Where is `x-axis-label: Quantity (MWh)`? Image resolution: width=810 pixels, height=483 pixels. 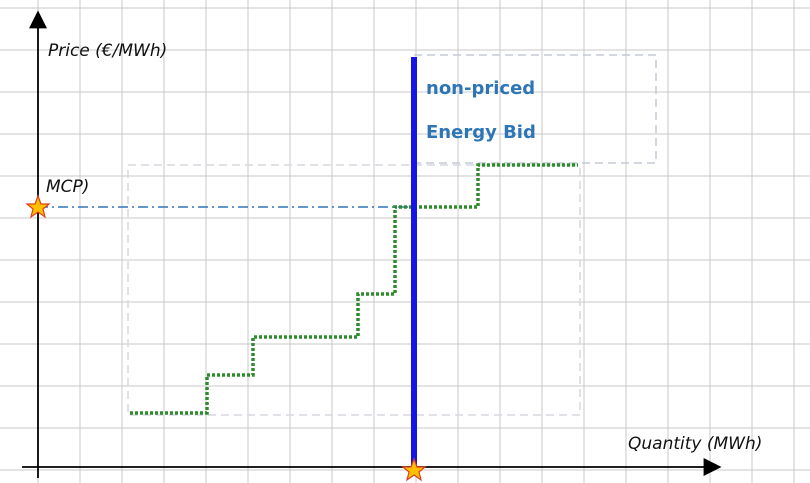 x-axis-label: Quantity (MWh) is located at coordinates (695, 444).